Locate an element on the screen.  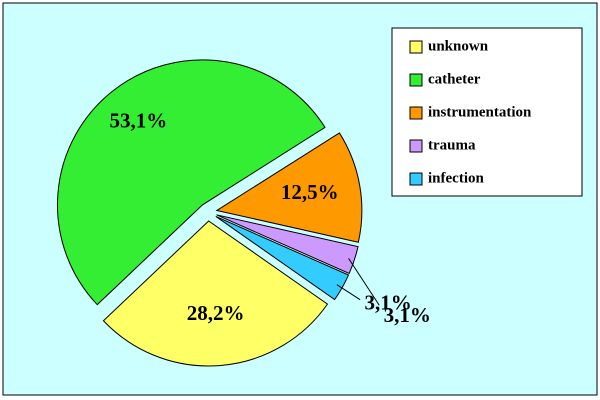
legend-label: infection is located at coordinates (456, 178).